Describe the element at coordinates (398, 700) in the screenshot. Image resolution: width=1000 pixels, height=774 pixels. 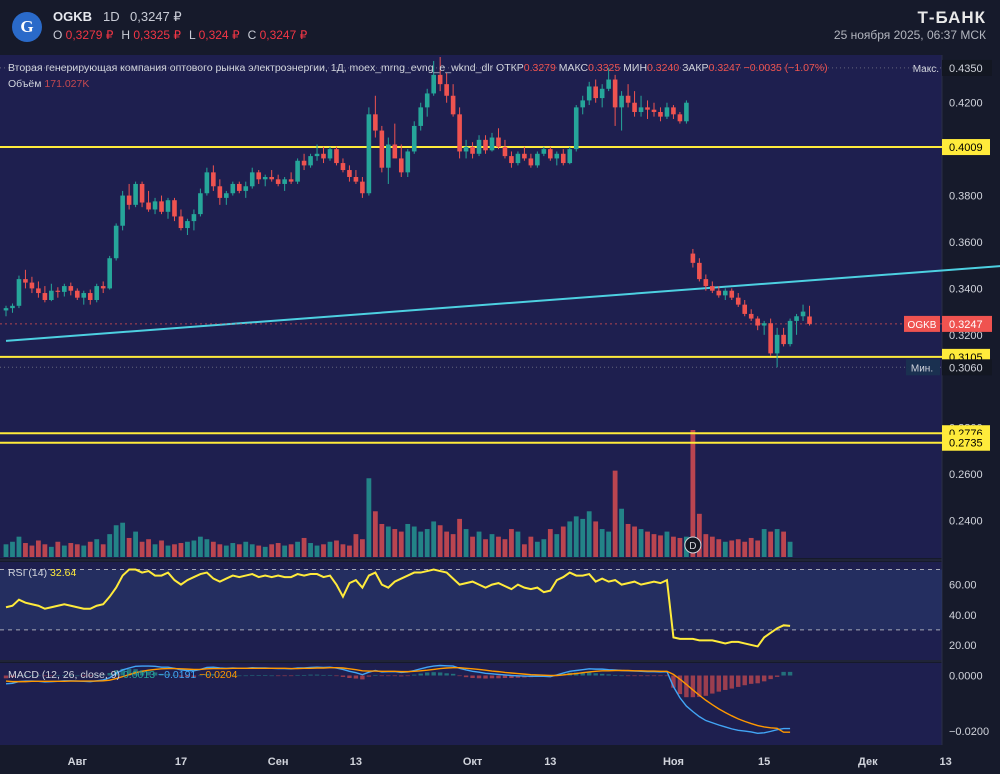
I see `macd-signal-line` at that location.